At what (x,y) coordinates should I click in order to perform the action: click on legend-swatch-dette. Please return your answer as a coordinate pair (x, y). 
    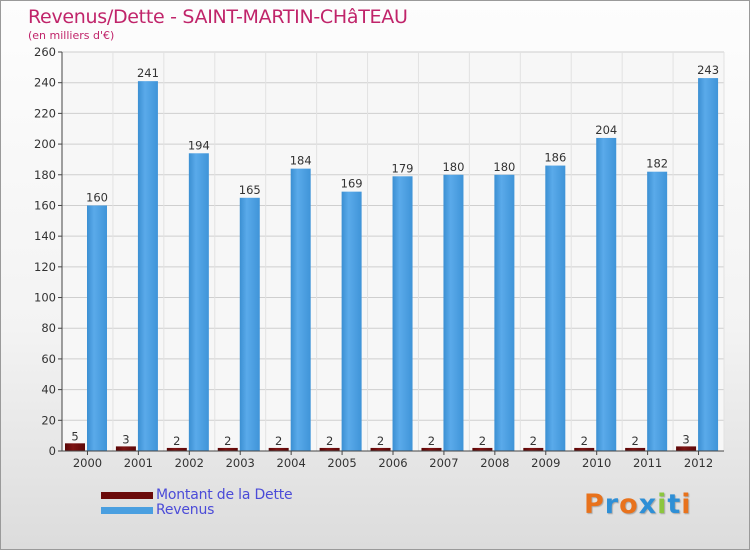
    Looking at the image, I should click on (127, 495).